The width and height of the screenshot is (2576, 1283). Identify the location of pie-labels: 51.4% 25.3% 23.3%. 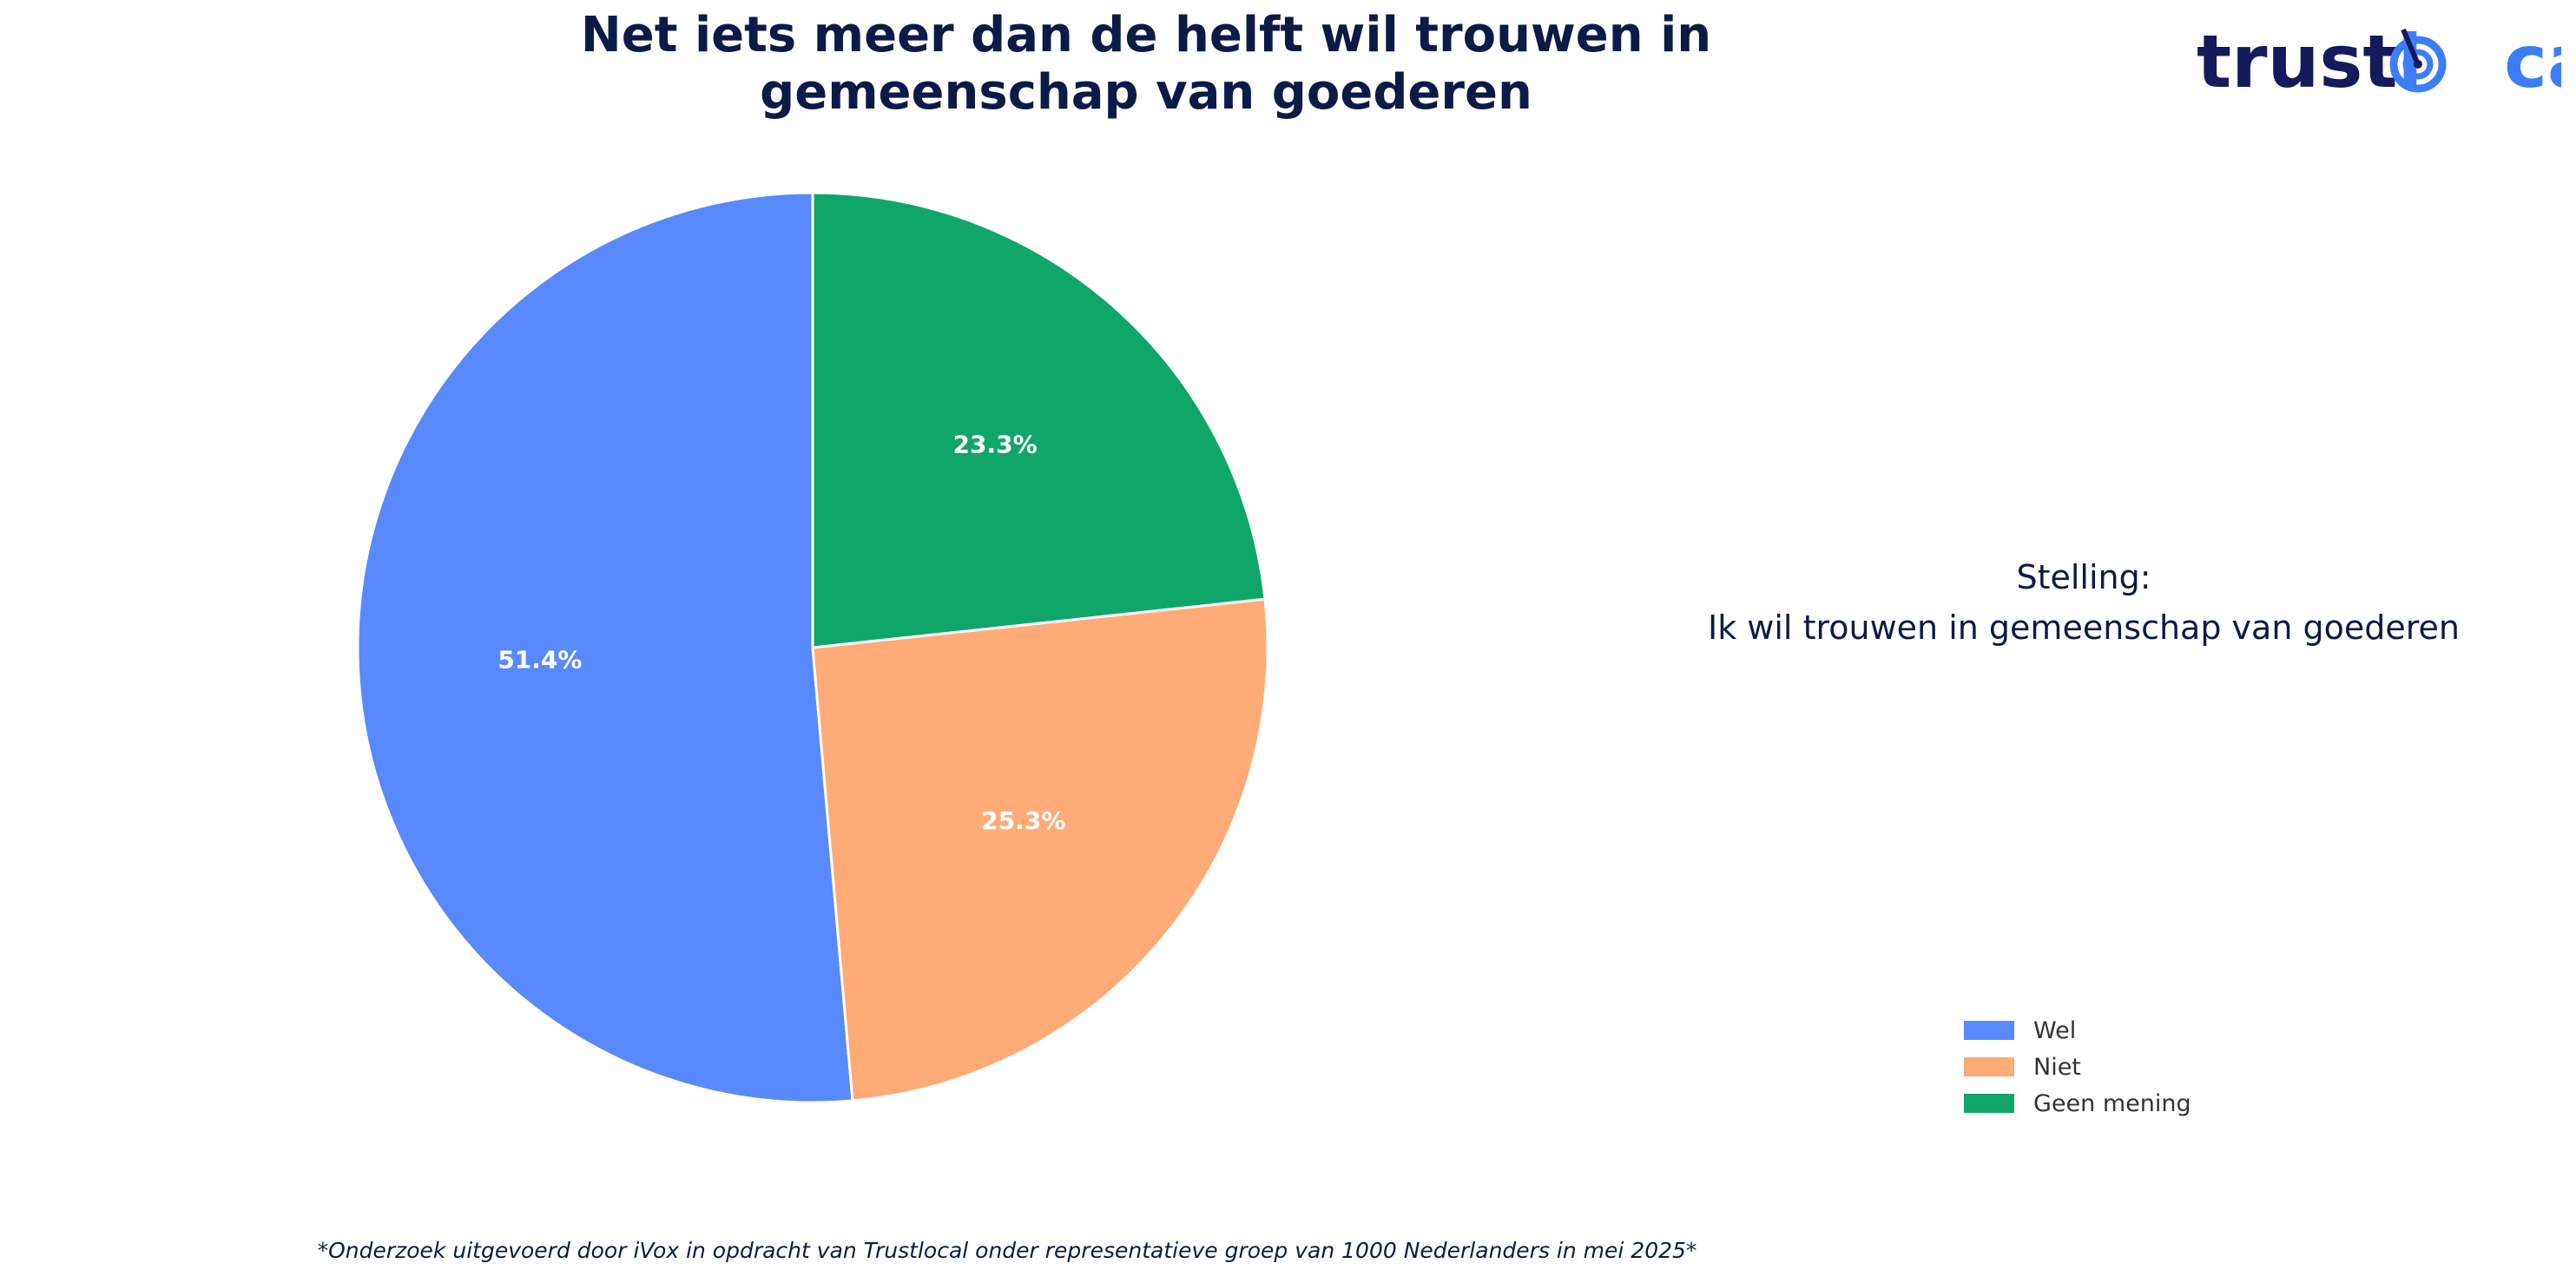
(781, 633).